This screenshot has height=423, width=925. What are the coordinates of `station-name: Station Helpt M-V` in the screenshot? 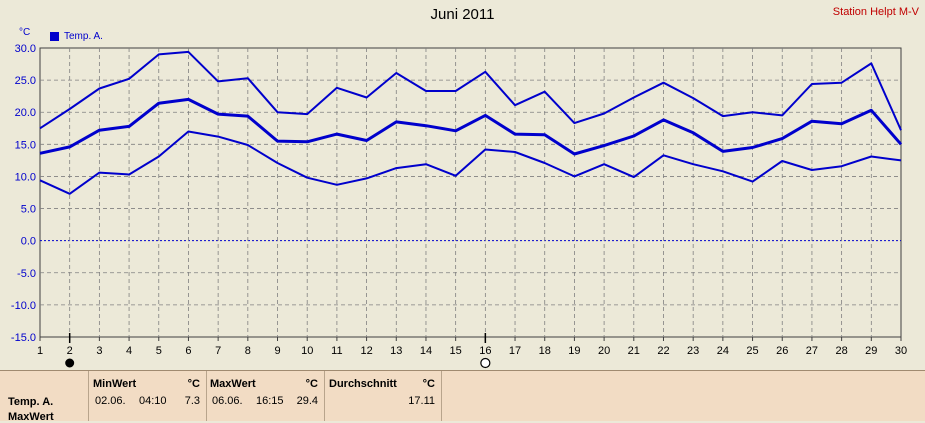 It's located at (875, 12).